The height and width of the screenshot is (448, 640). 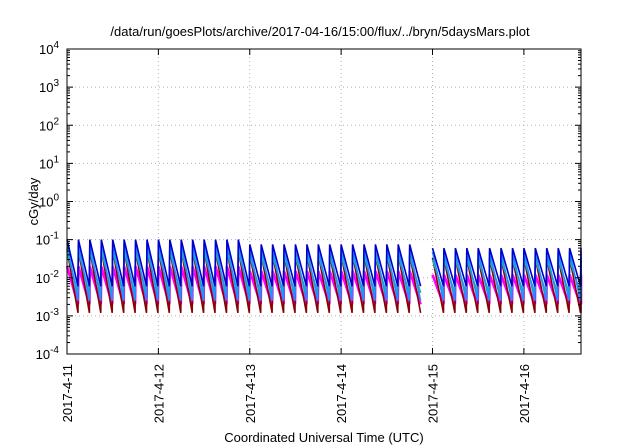 What do you see at coordinates (48, 277) in the screenshot?
I see `y-tick-label: 10⁻²` at bounding box center [48, 277].